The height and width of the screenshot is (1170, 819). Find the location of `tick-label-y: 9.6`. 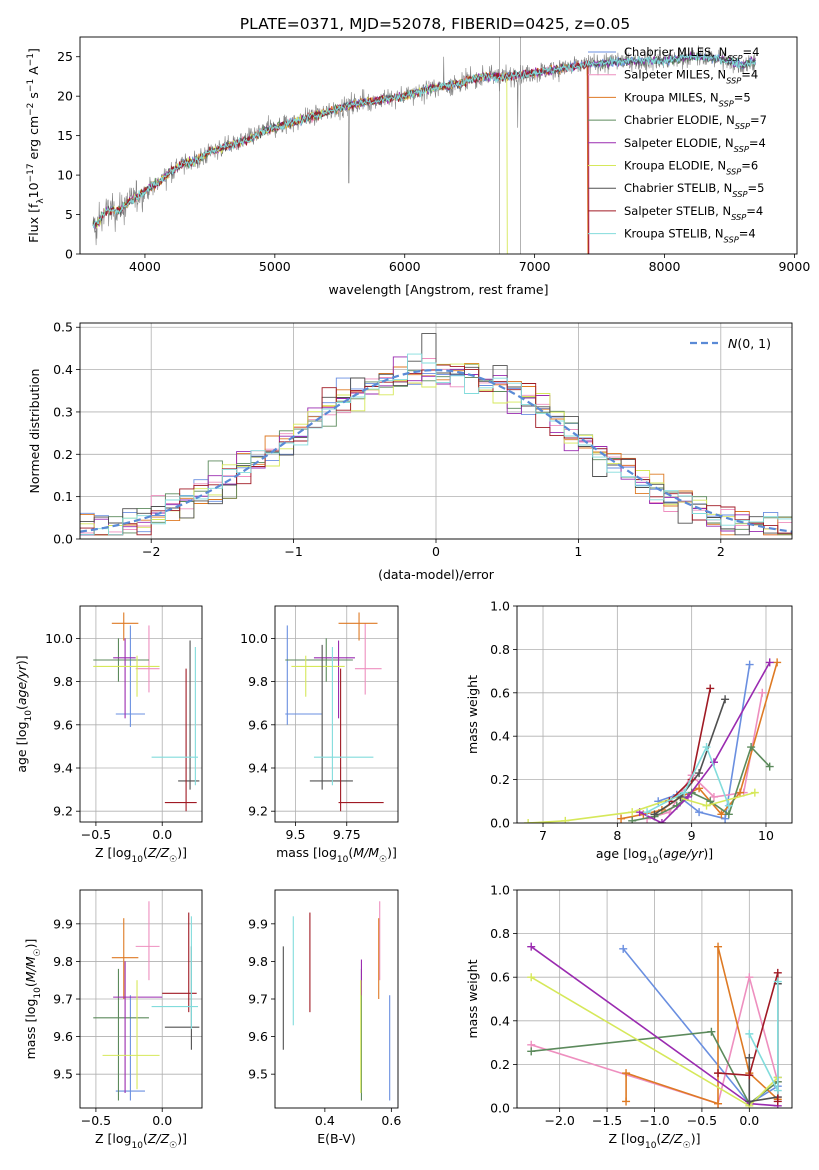

tick-label-y: 9.6 is located at coordinates (63, 1036).